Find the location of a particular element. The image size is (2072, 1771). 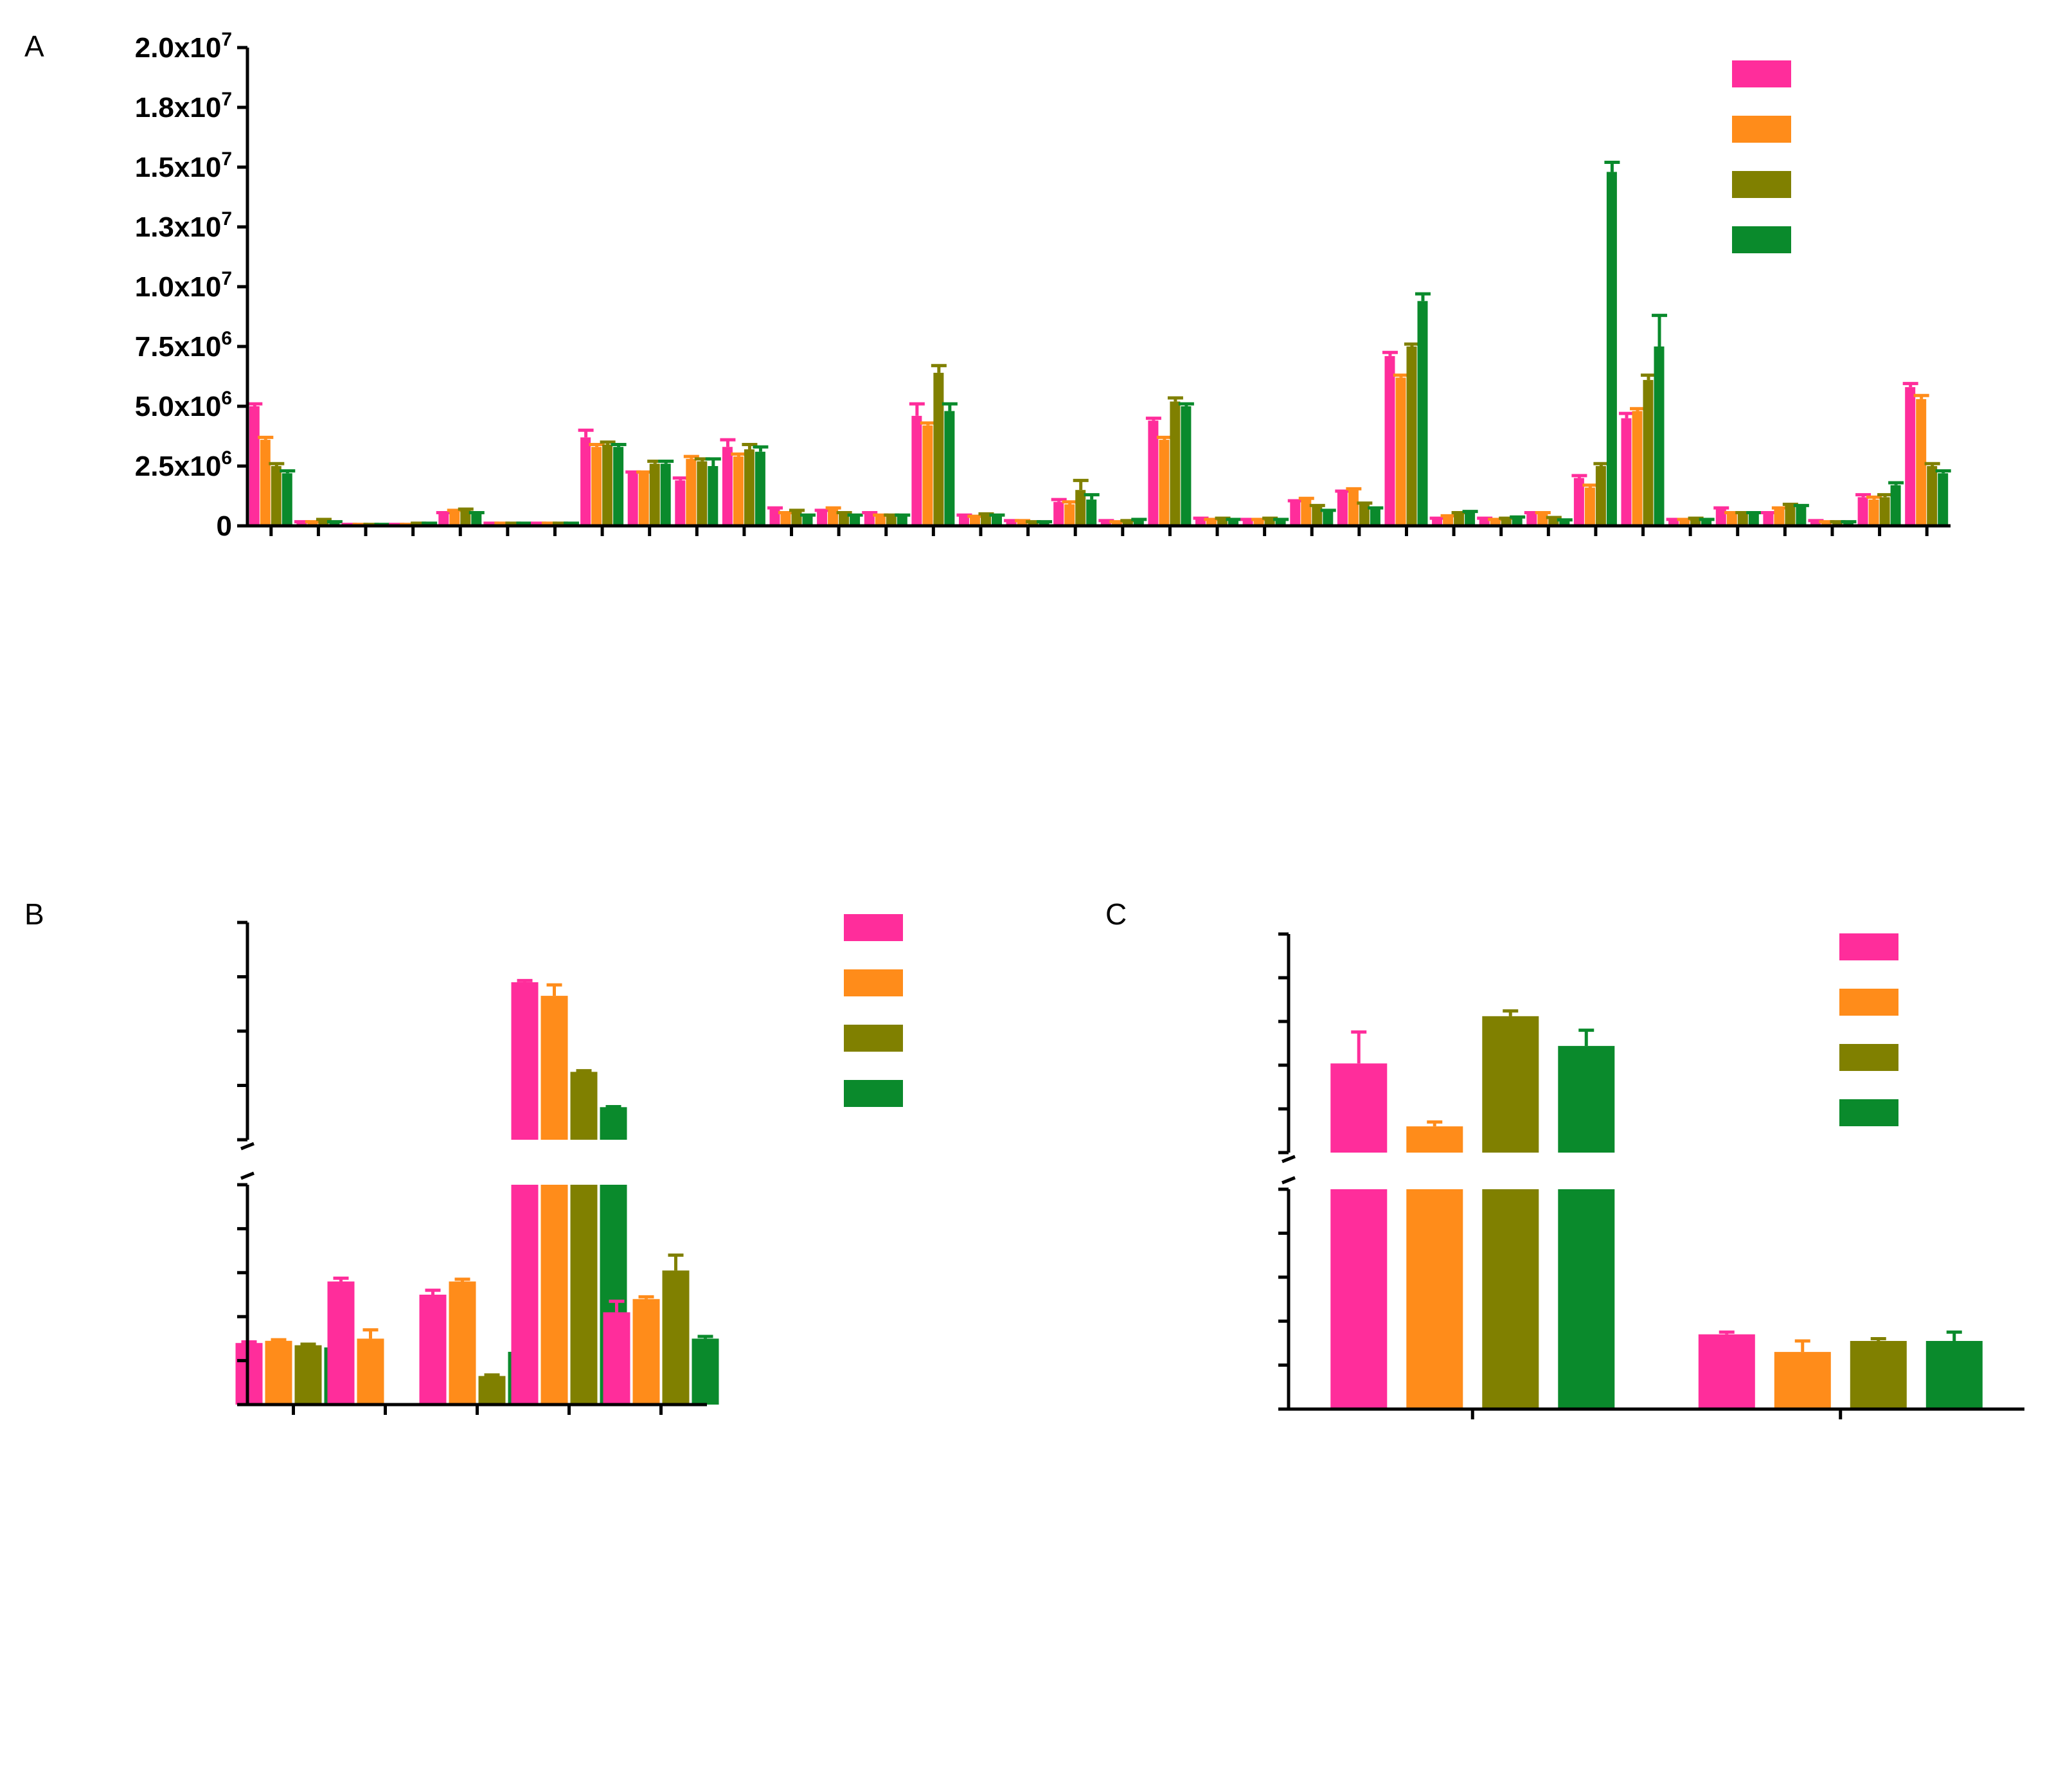

bar-quercitrin-x is located at coordinates (1659, 436).